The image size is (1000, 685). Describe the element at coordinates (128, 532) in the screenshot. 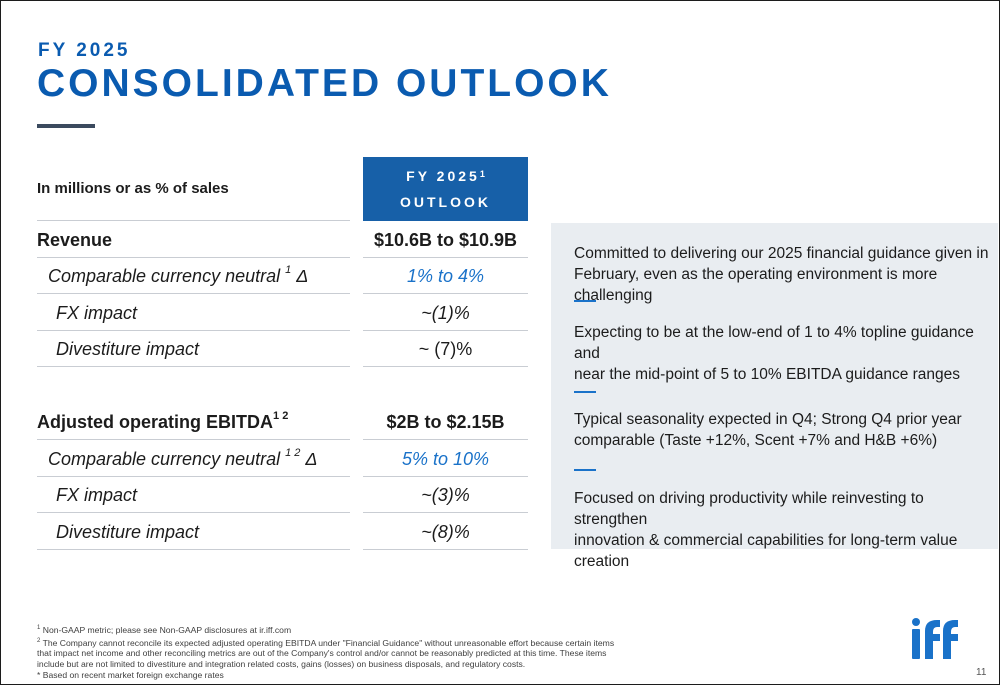

I see `row-label-ebitda-divestiture: Divestiture impact` at that location.